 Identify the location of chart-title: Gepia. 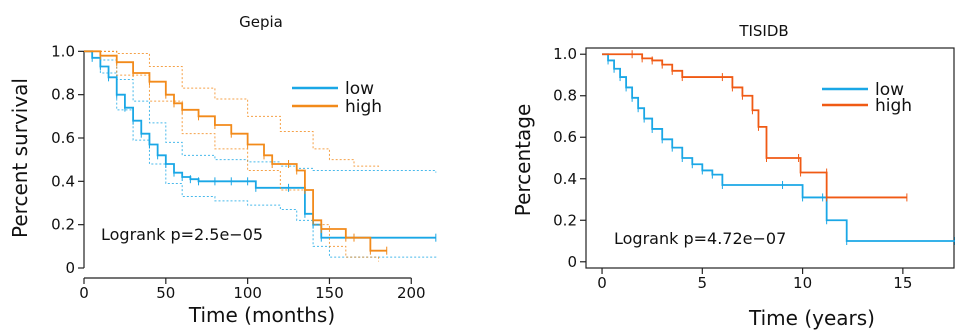
(261, 22).